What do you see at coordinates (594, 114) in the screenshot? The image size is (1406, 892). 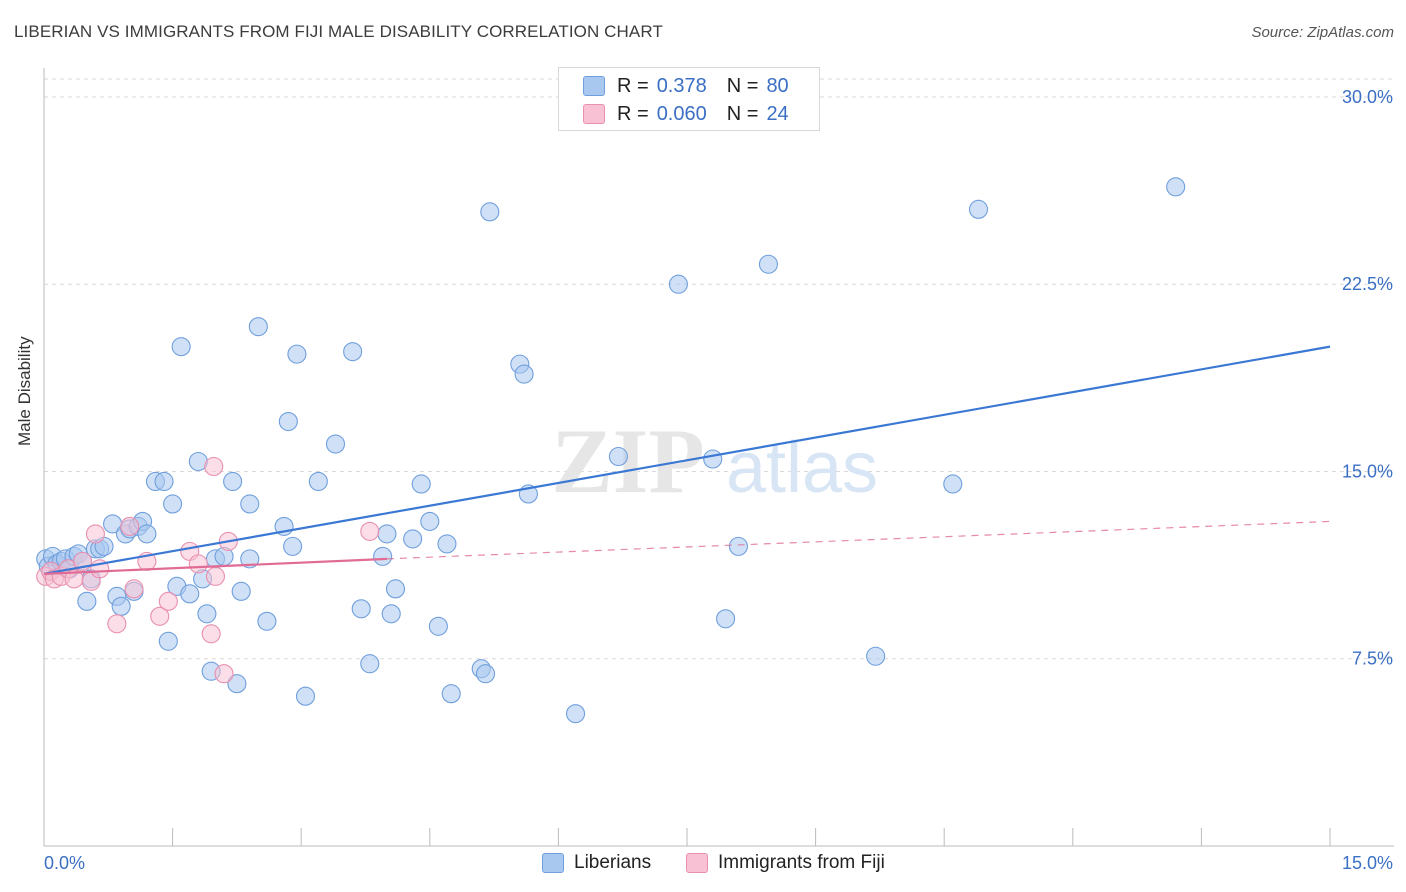 I see `legend-swatch-fiji` at bounding box center [594, 114].